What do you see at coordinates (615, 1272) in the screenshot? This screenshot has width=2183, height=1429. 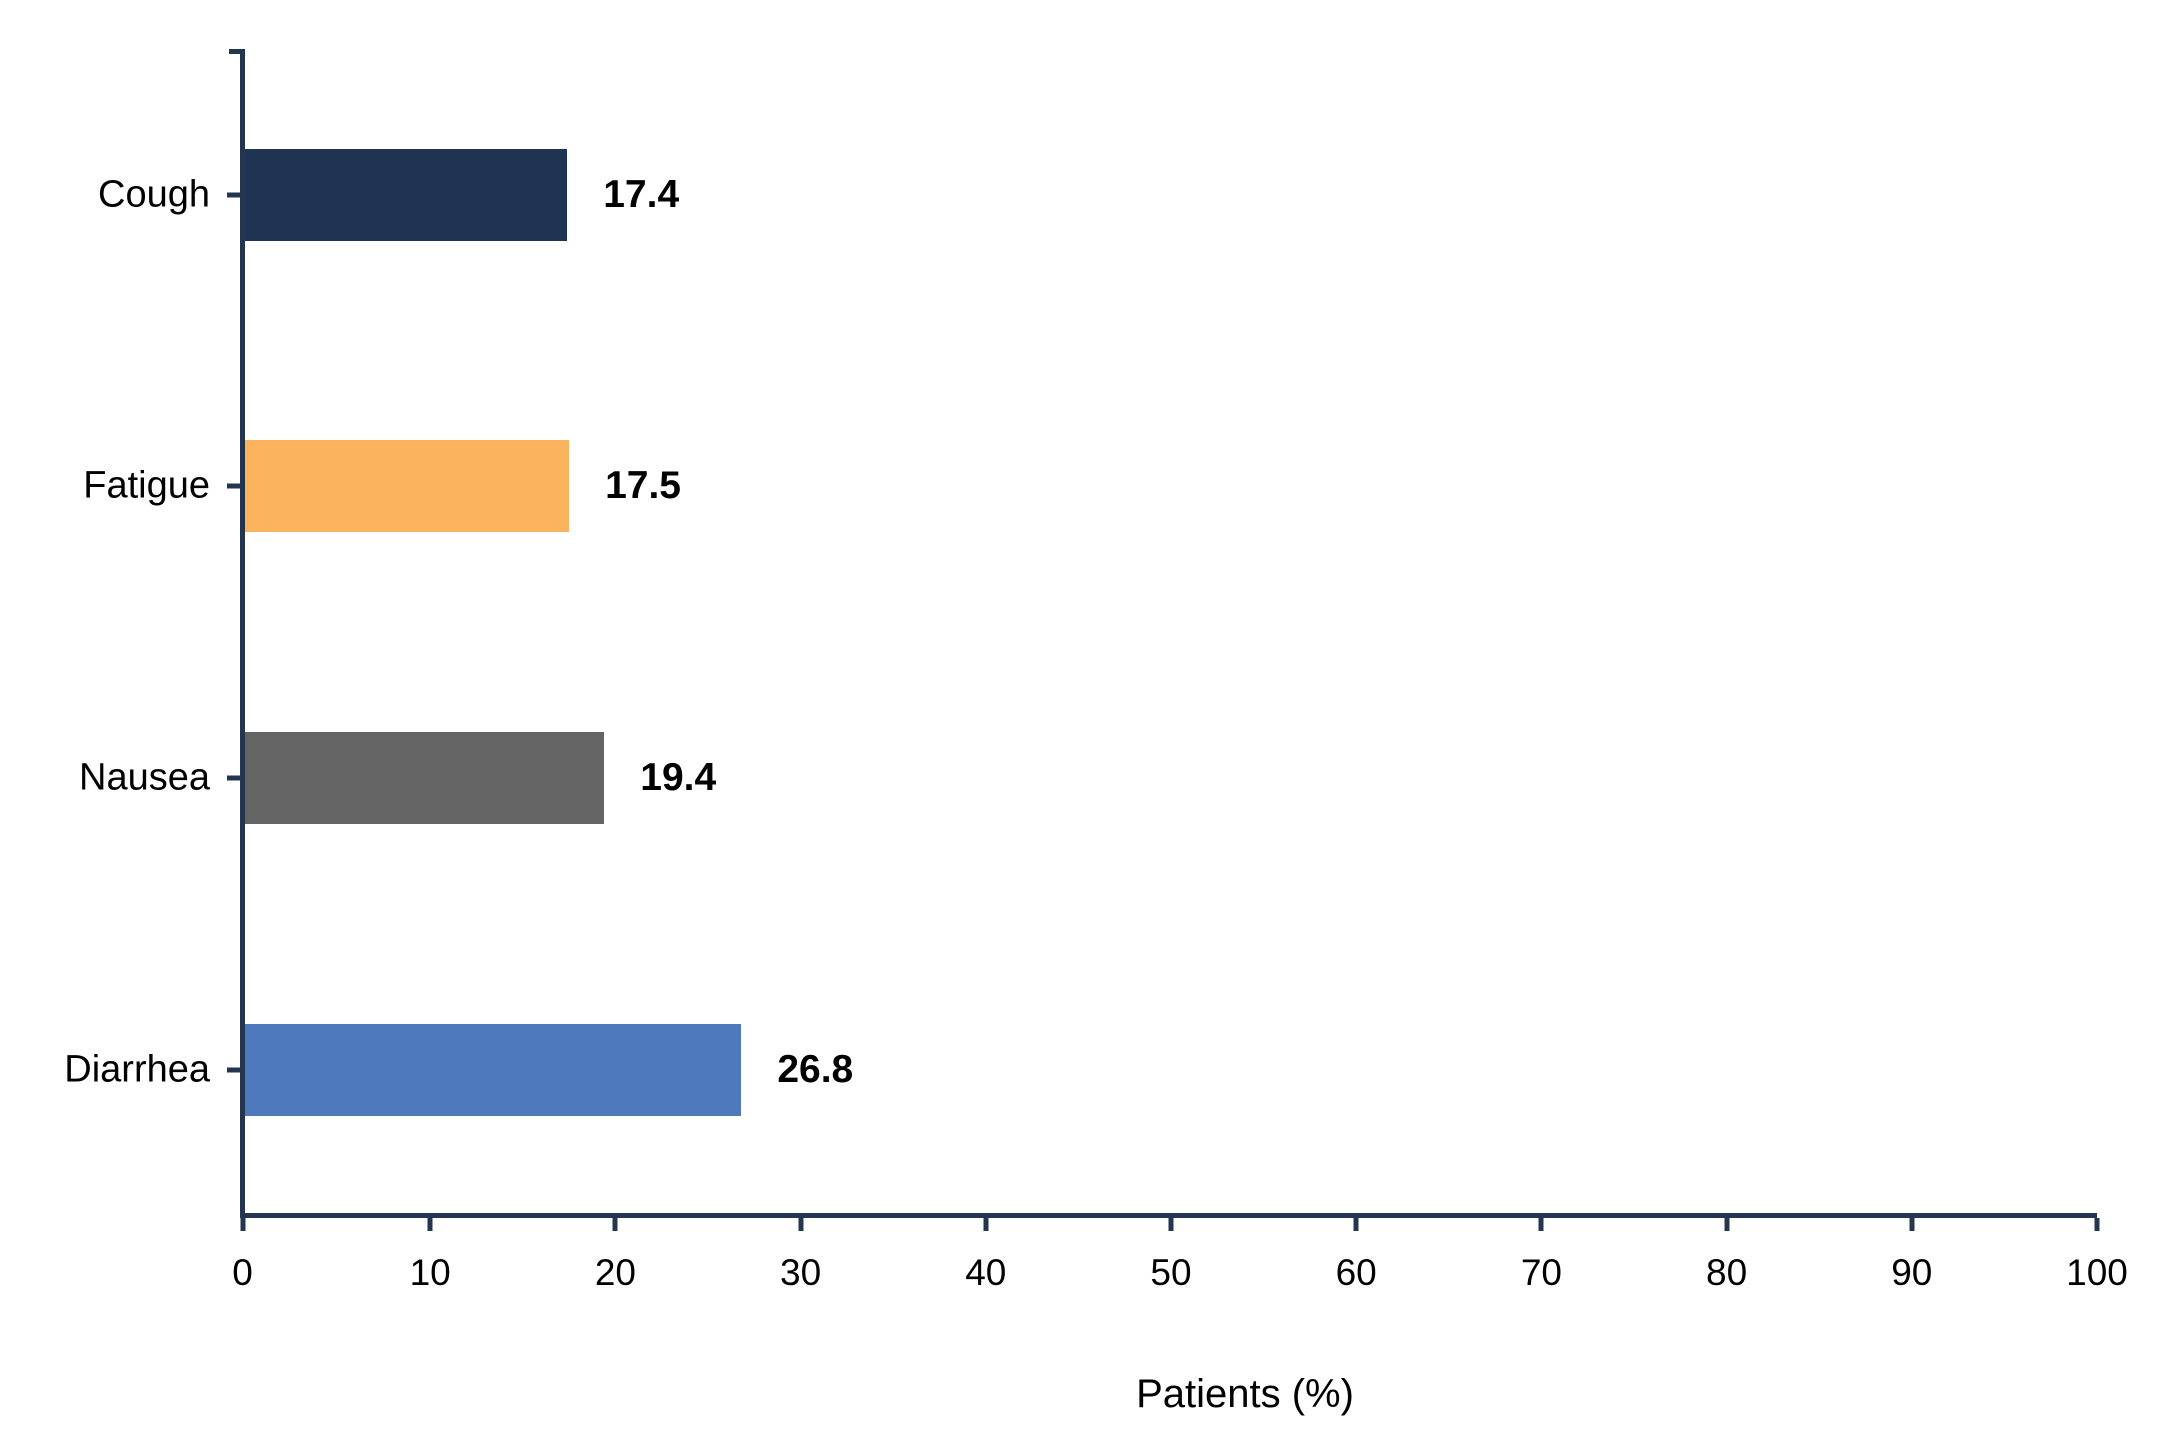 I see `x-axis-tick-label: 20` at bounding box center [615, 1272].